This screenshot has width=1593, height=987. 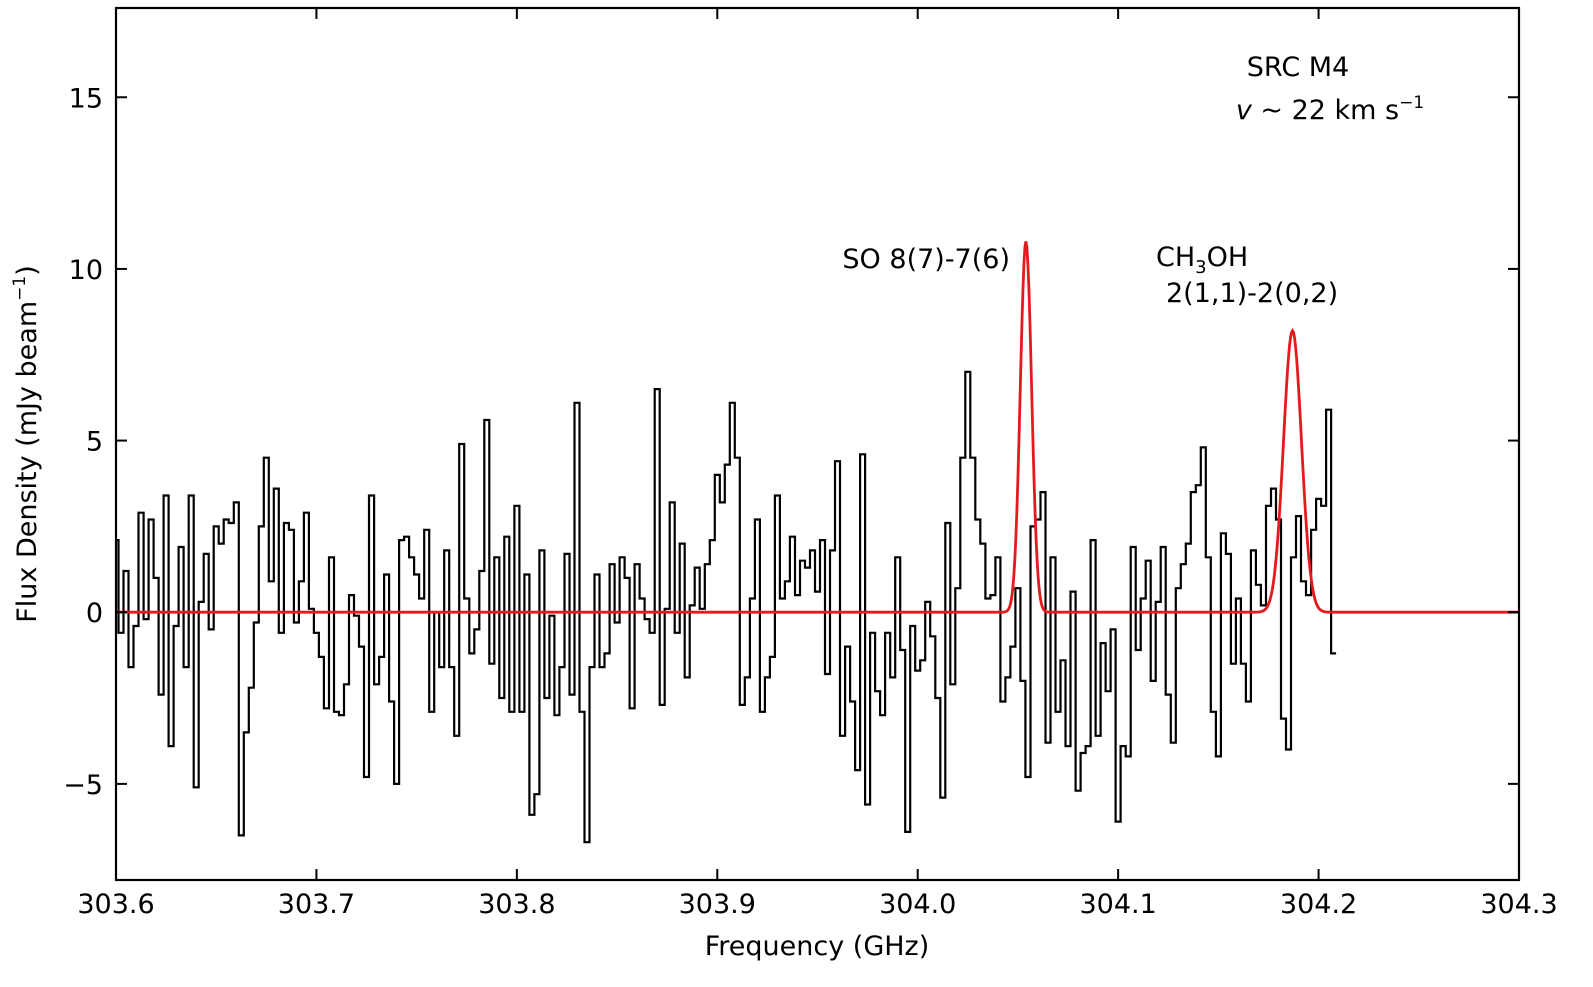 What do you see at coordinates (926, 259) in the screenshot?
I see `so-line-label: SO 8(7)-7(6)` at bounding box center [926, 259].